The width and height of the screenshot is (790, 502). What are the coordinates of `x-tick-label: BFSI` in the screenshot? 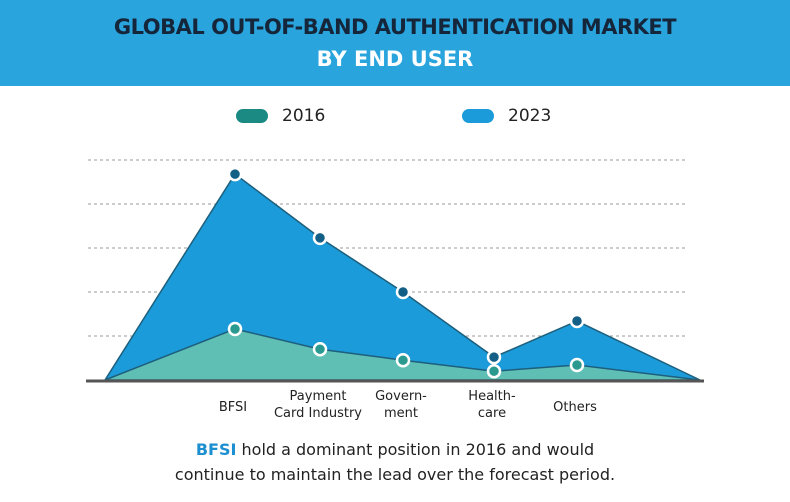 It's located at (233, 407).